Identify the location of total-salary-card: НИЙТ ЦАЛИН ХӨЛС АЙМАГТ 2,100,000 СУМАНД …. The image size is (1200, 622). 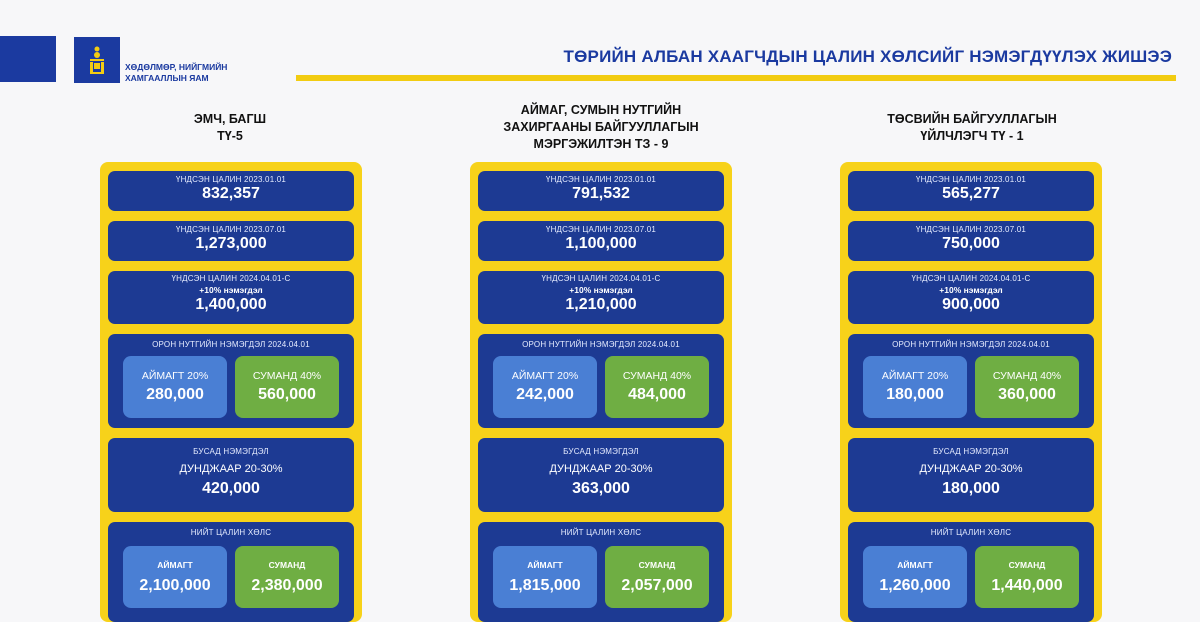
(231, 572).